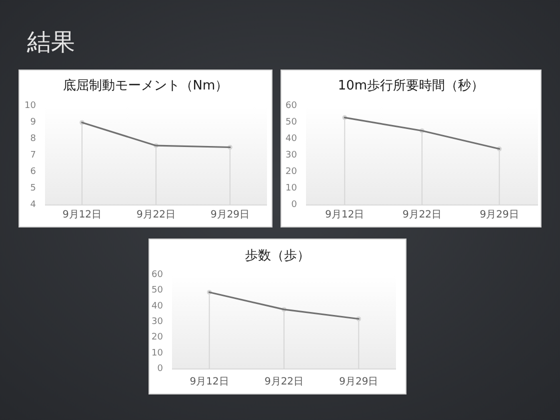 This screenshot has height=420, width=560. What do you see at coordinates (411, 86) in the screenshot?
I see `chart-title: 10m歩行所要時間（秒）` at bounding box center [411, 86].